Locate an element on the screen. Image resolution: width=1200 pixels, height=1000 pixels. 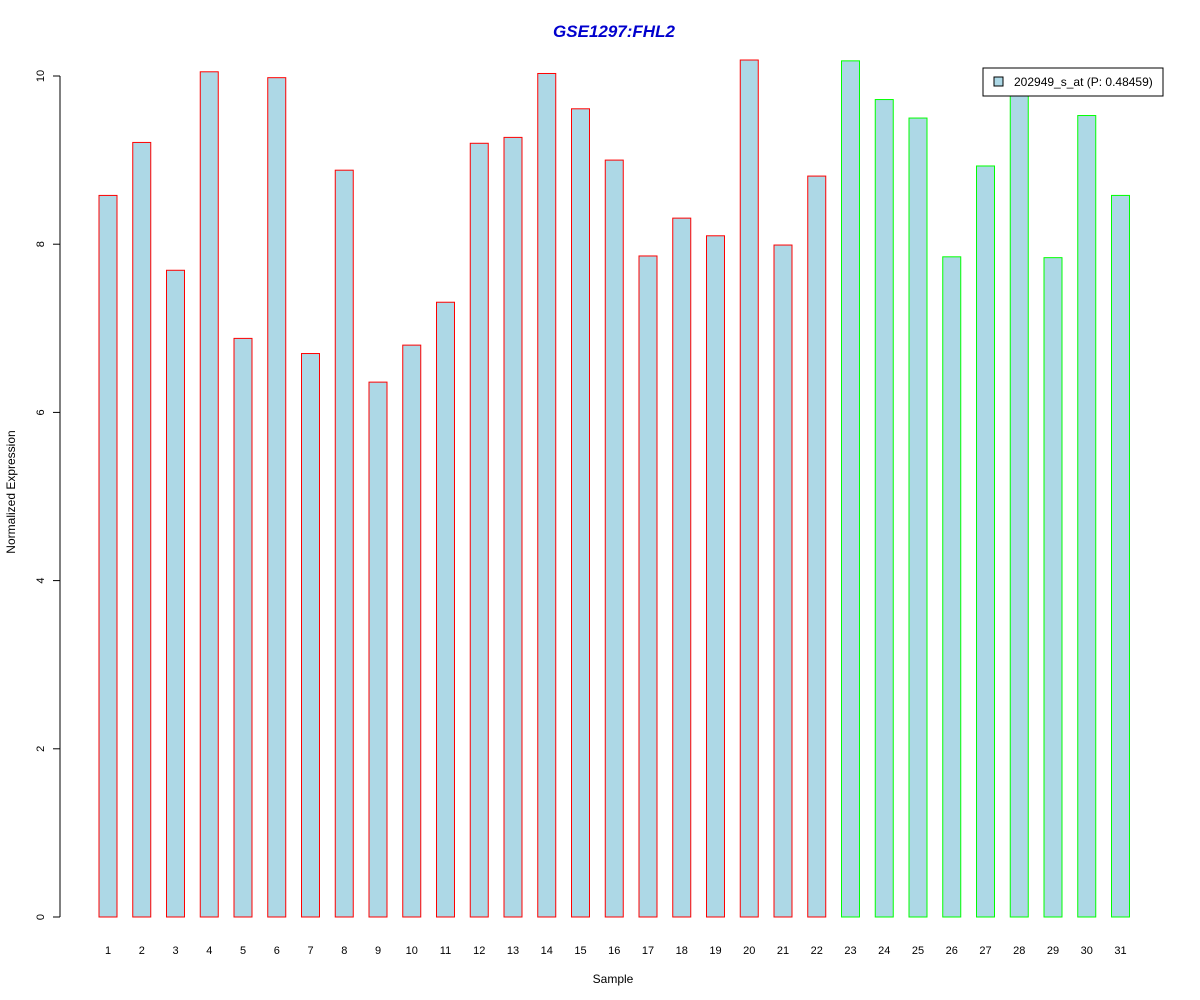
x-tick-label: 25 is located at coordinates (918, 951).